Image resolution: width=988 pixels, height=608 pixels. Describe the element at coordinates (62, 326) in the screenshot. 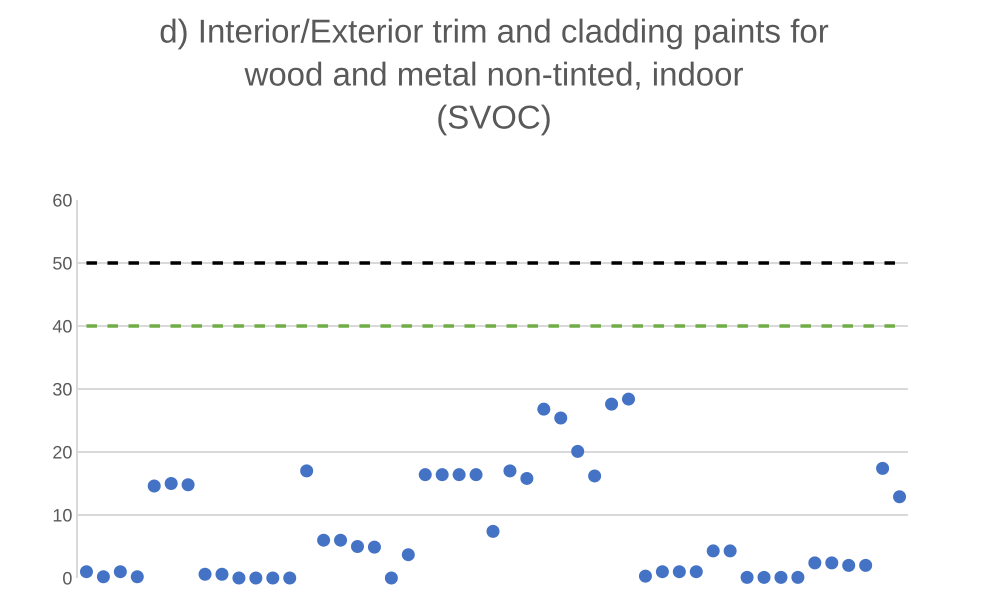

I see `y-tick-label: 40` at that location.